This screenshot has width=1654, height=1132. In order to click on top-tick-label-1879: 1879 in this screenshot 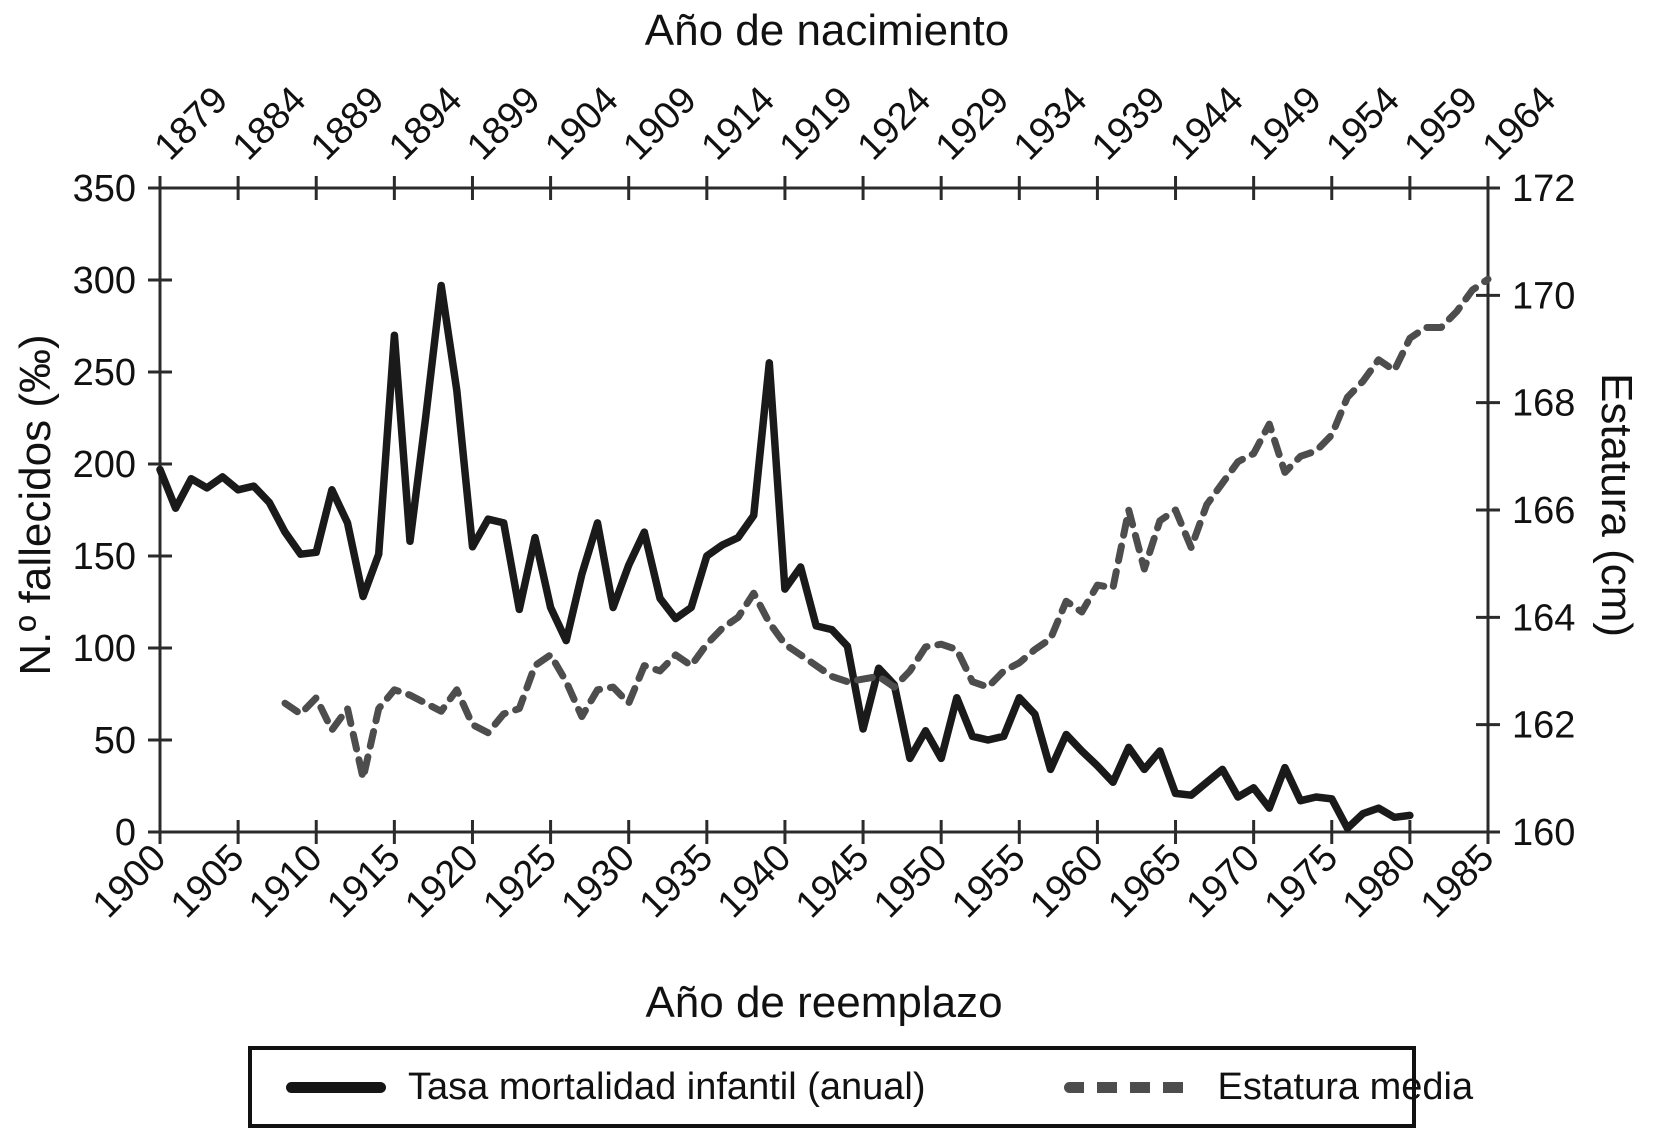, I will do `click(191, 123)`.